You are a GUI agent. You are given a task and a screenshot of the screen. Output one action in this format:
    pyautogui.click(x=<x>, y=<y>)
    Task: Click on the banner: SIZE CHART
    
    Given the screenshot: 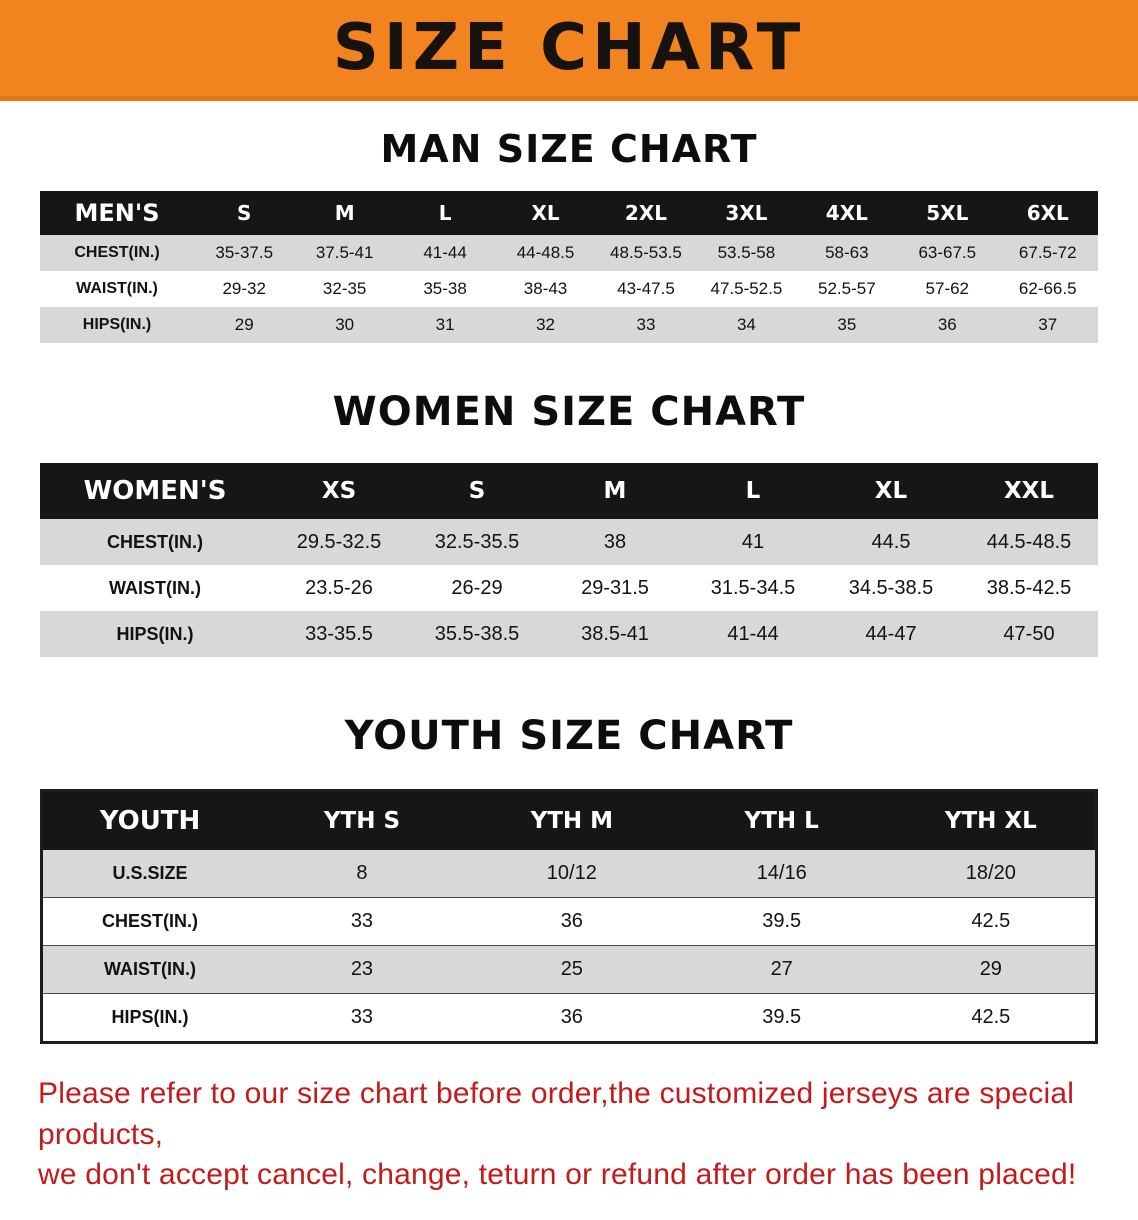 What is the action you would take?
    pyautogui.click(x=569, y=50)
    